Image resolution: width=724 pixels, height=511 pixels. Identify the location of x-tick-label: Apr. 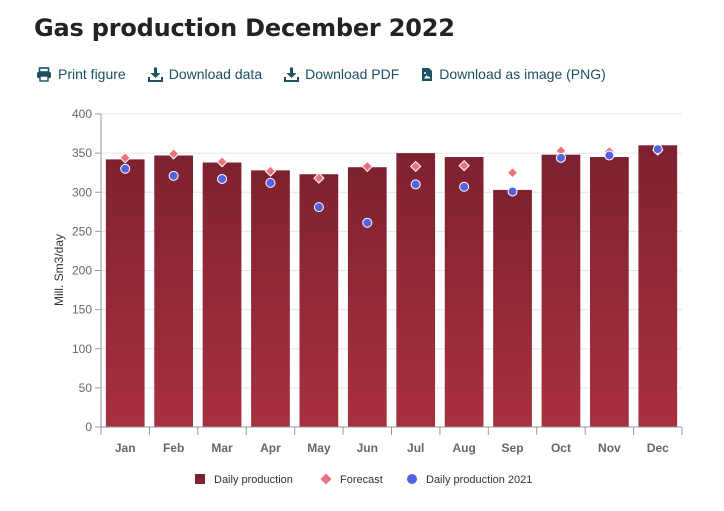
(270, 448).